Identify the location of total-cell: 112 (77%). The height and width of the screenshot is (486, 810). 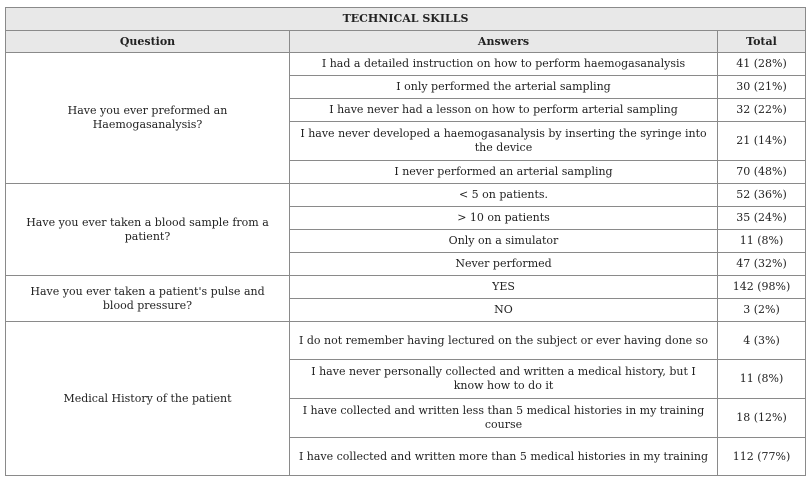
(761, 456).